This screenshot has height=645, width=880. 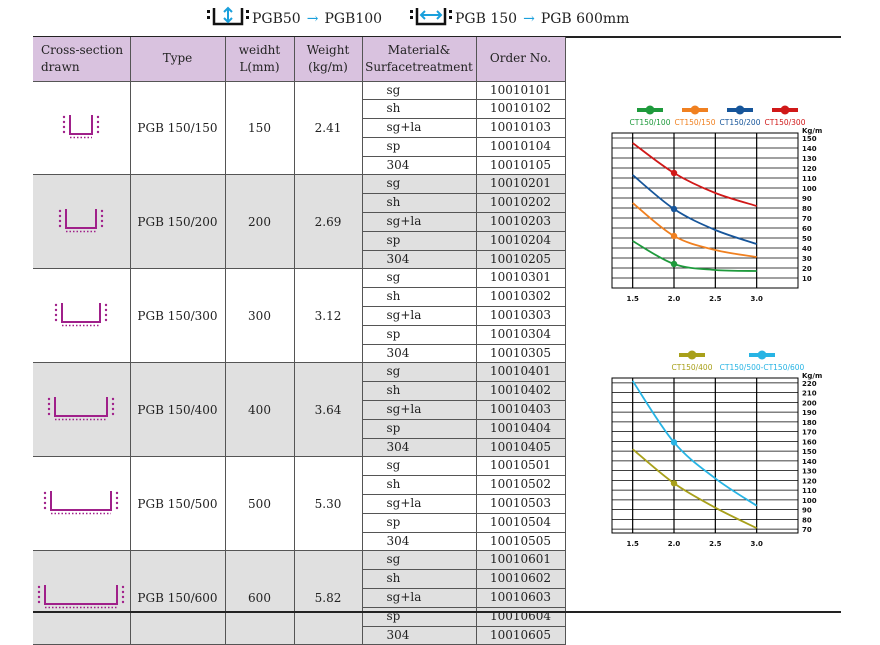 What do you see at coordinates (807, 259) in the screenshot?
I see `y-tick-label: 30` at bounding box center [807, 259].